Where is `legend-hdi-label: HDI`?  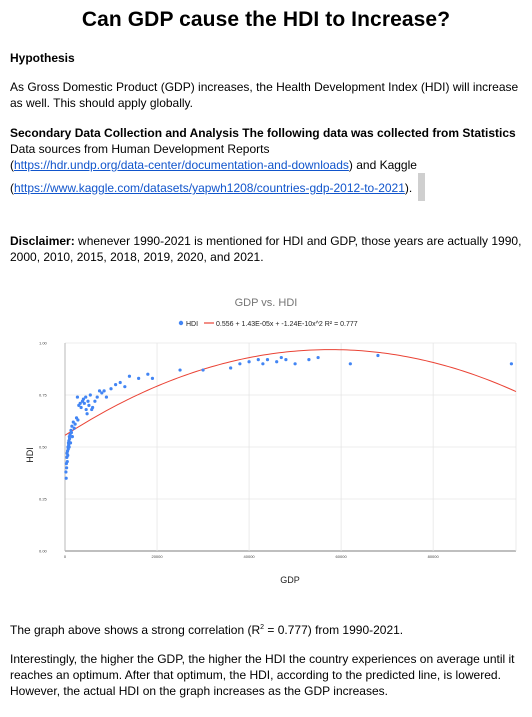
legend-hdi-label: HDI is located at coordinates (192, 324).